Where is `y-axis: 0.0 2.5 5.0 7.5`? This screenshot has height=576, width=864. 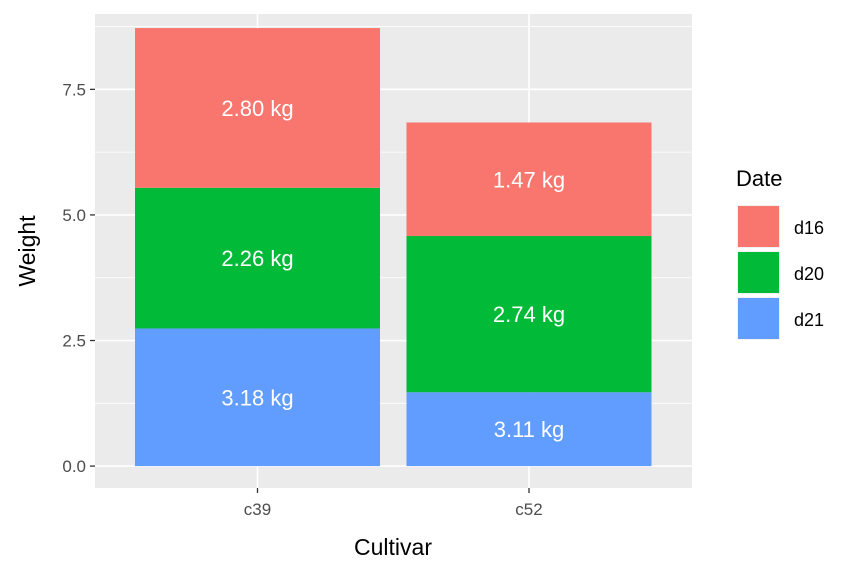
y-axis: 0.0 2.5 5.0 7.5 is located at coordinates (78, 278).